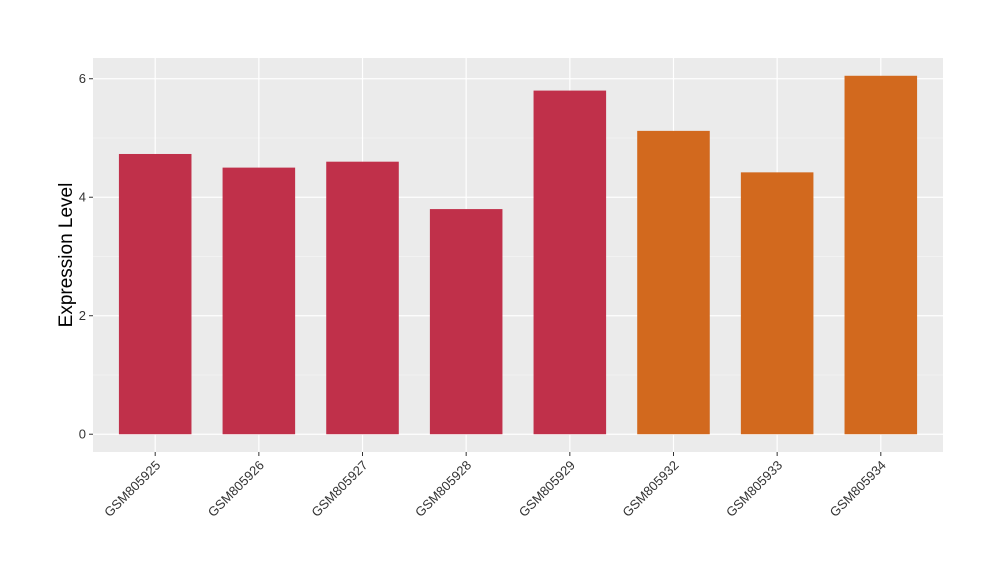  I want to click on y-tick-label: 2, so click(82, 315).